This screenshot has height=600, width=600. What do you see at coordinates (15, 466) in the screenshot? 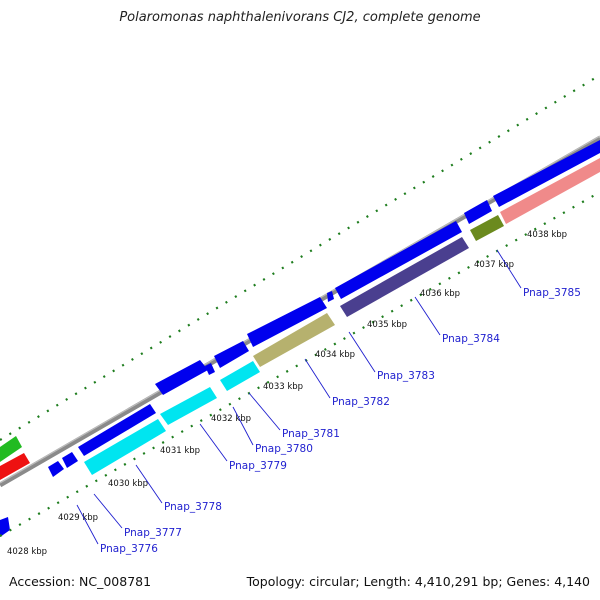
I see `gene-red` at bounding box center [15, 466].